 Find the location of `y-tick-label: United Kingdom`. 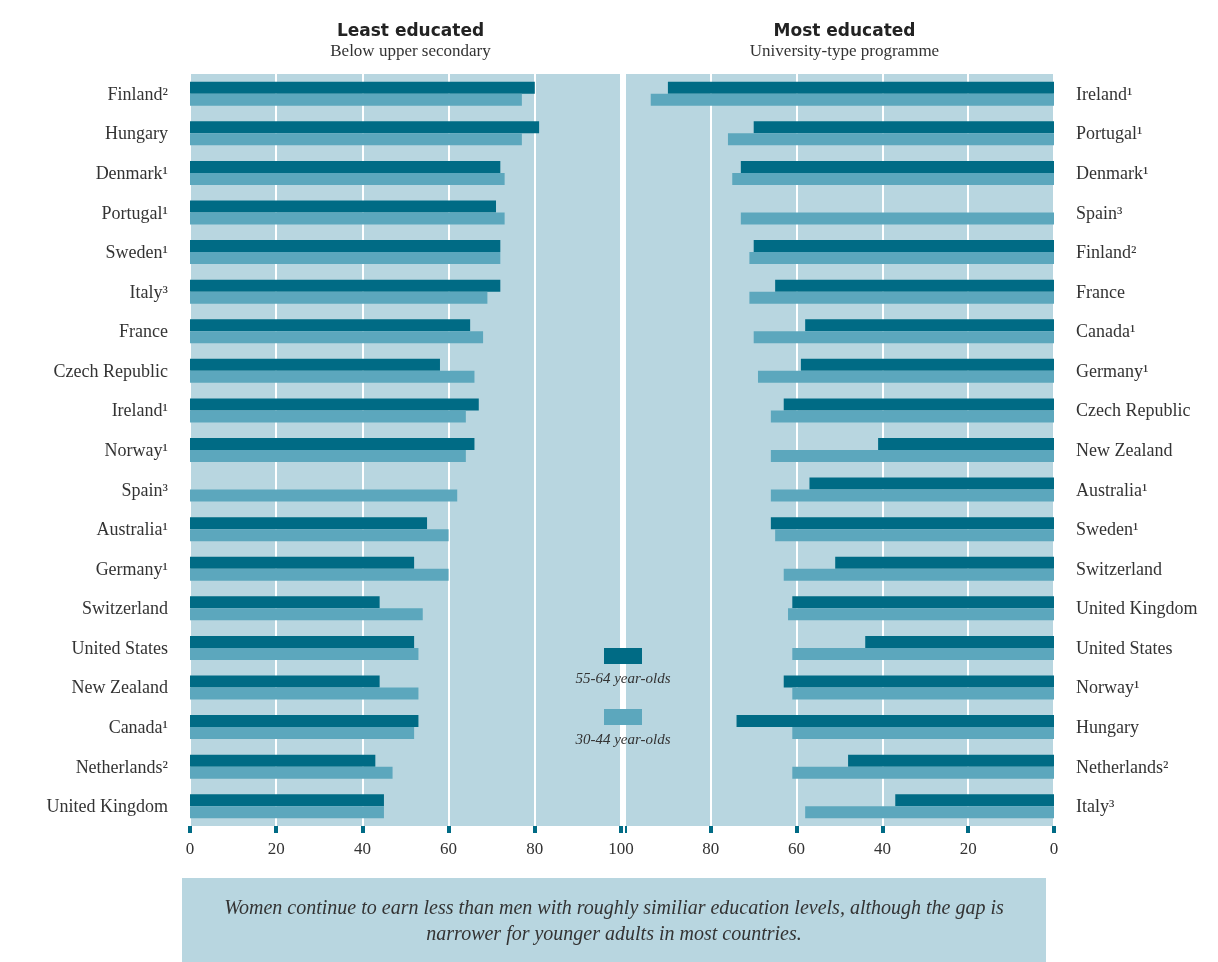

y-tick-label: United Kingdom is located at coordinates (1137, 608).